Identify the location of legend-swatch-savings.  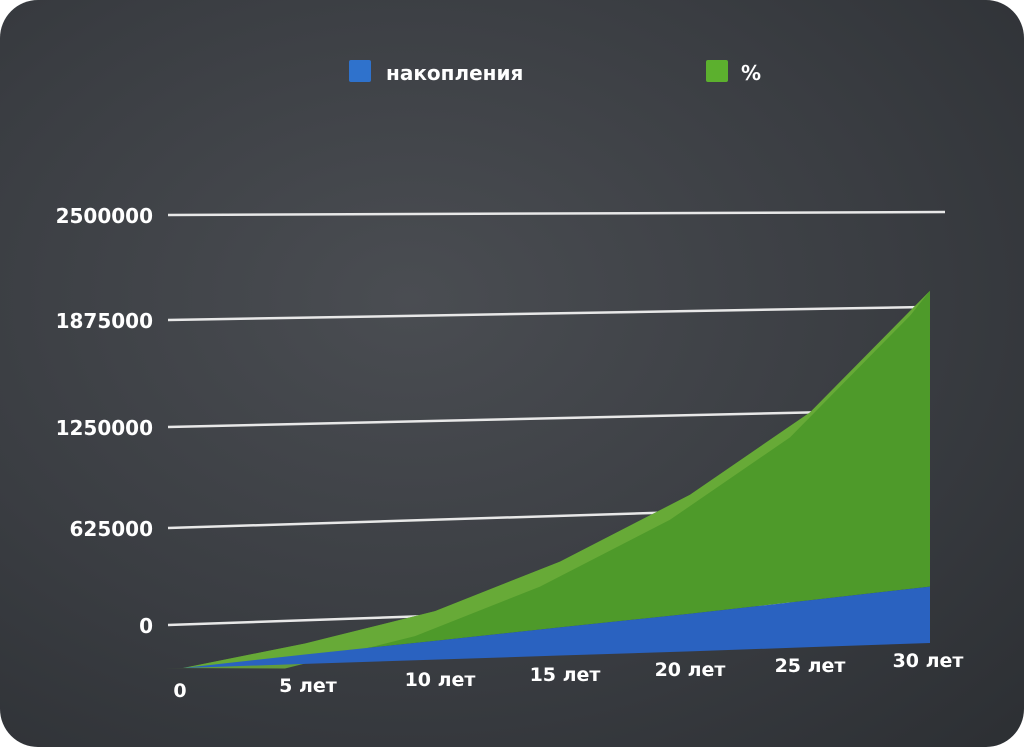
(360, 71).